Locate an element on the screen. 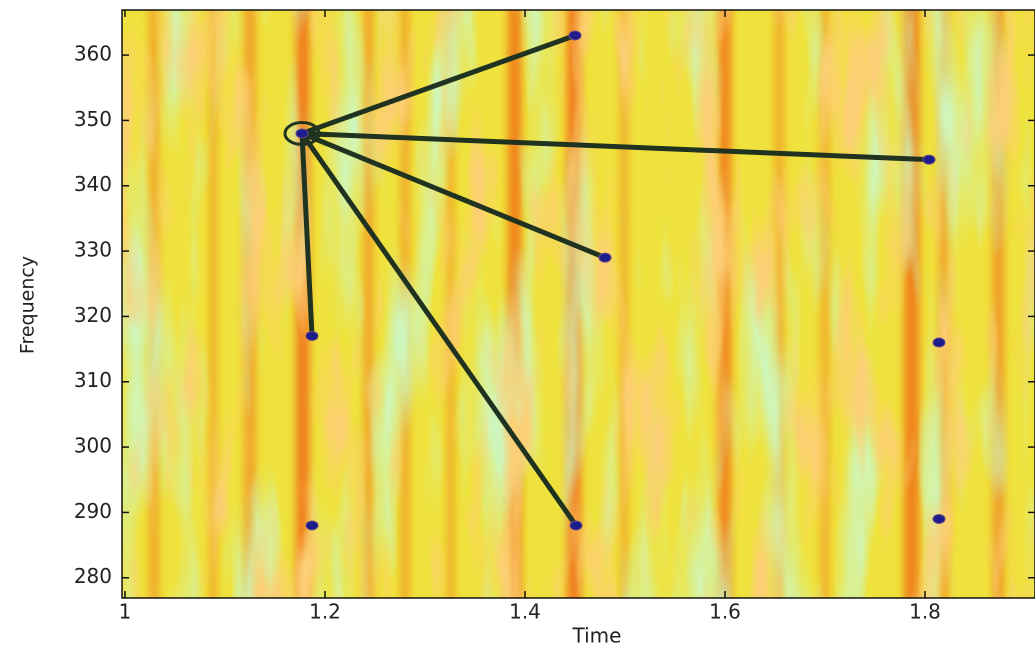  x-tick-label: 1.2 is located at coordinates (325, 612).